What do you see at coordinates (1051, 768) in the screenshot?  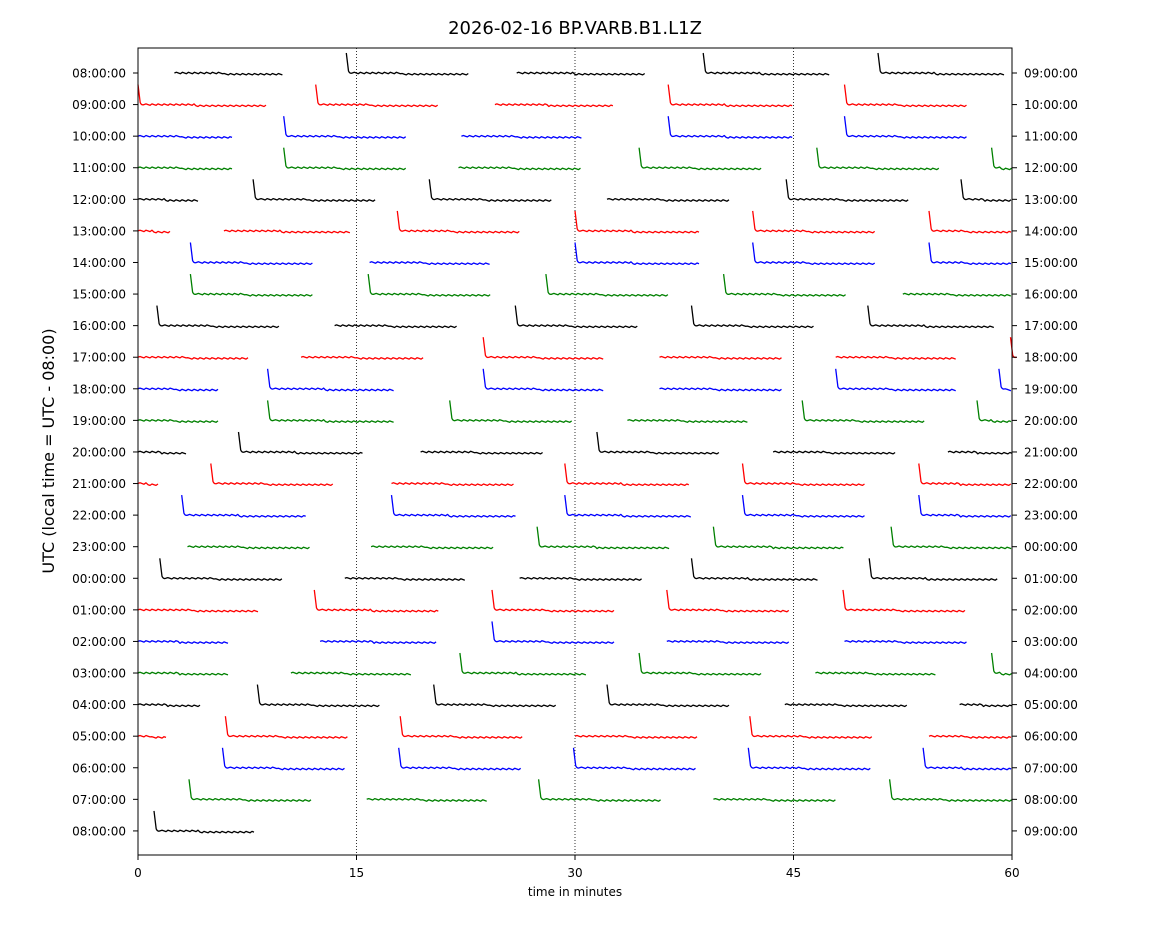 I see `y-tick-label-right-22: 07:00:00` at bounding box center [1051, 768].